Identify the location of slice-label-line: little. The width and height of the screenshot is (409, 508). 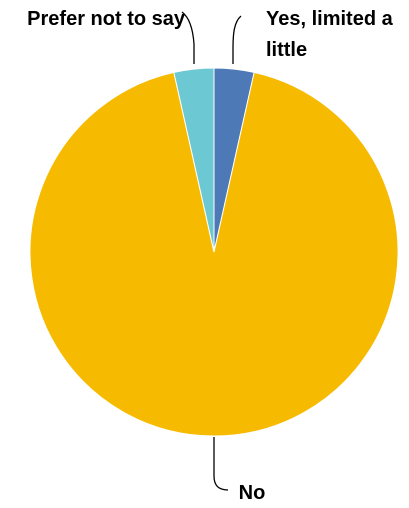
(286, 50).